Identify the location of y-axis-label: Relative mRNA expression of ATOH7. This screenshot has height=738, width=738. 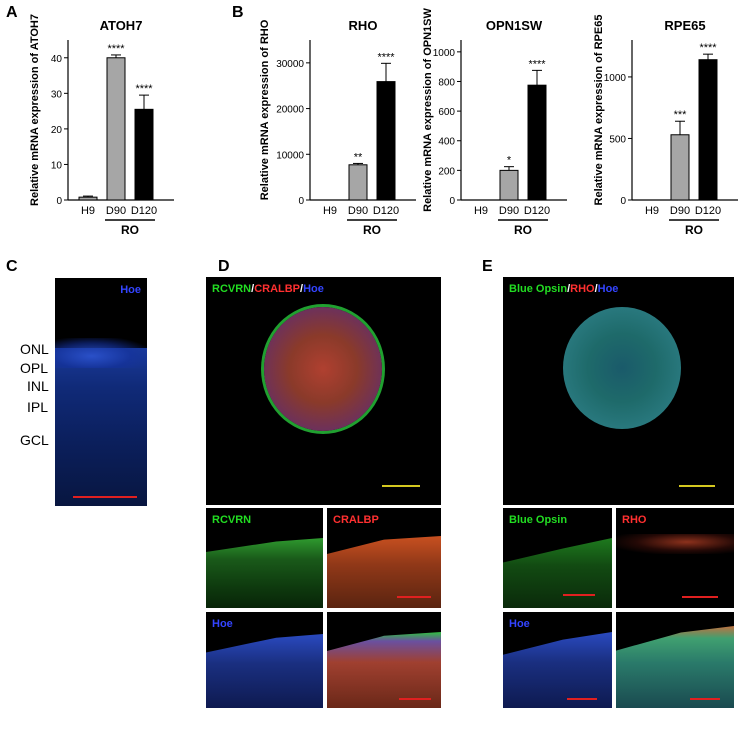
(35, 110).